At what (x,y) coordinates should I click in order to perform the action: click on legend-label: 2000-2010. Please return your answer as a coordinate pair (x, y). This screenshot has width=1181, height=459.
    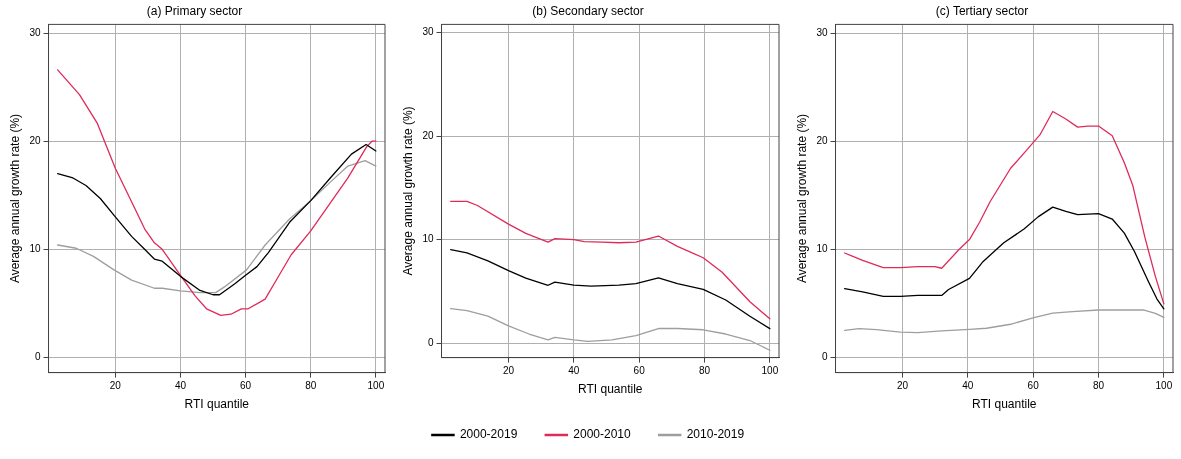
    Looking at the image, I should click on (602, 434).